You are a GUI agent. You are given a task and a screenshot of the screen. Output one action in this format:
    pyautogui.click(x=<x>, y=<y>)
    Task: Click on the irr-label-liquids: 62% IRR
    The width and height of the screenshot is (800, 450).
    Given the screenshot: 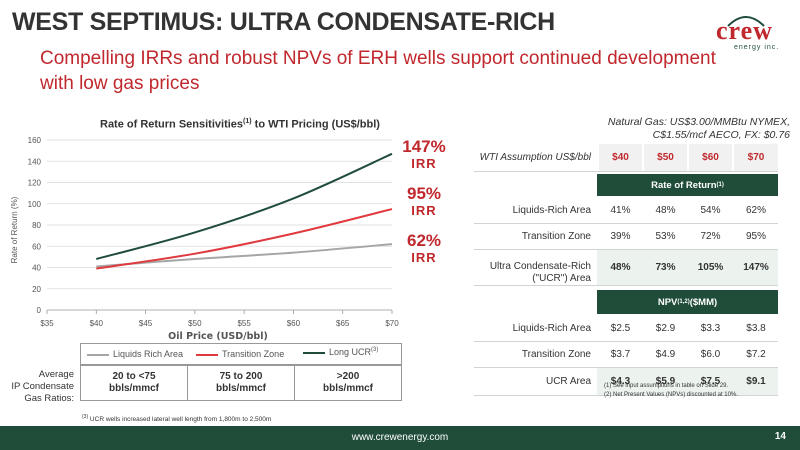 What is the action you would take?
    pyautogui.click(x=424, y=249)
    